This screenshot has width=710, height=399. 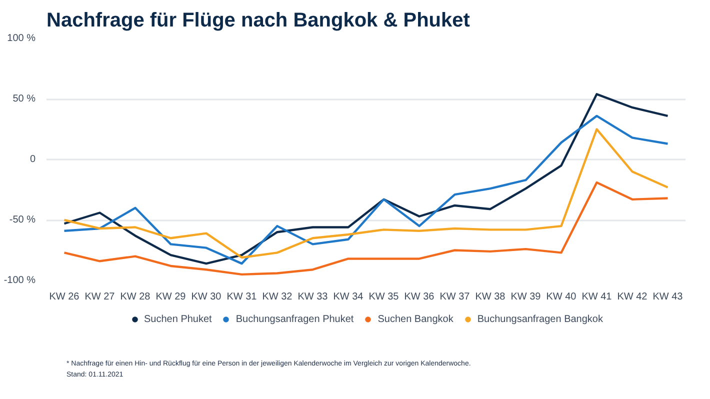 I want to click on legend-label: Suchen Bangkok, so click(x=416, y=319).